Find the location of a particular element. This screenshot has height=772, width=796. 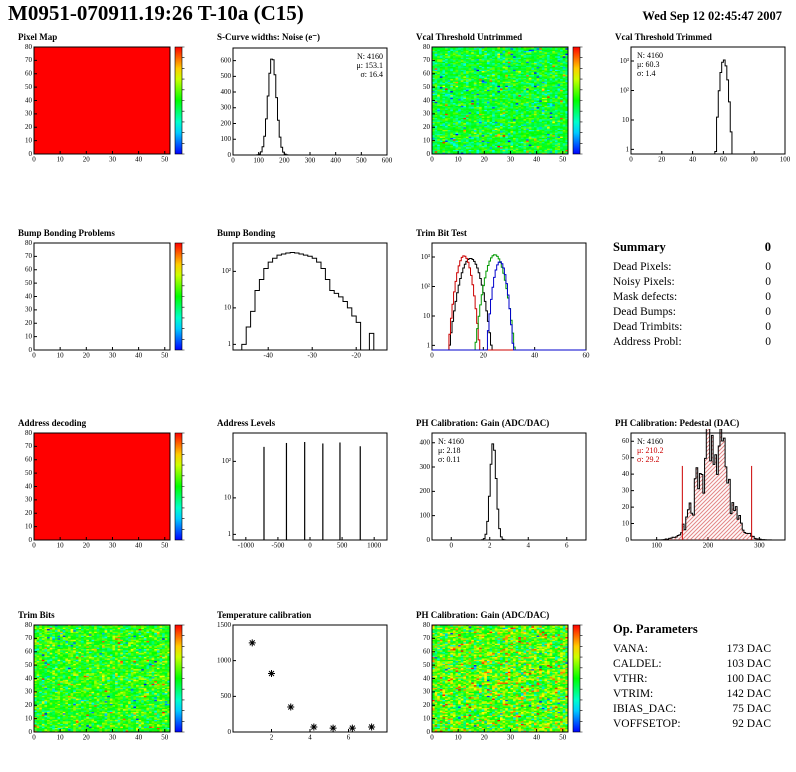

trim-bit-test-hist is located at coordinates (500, 301).